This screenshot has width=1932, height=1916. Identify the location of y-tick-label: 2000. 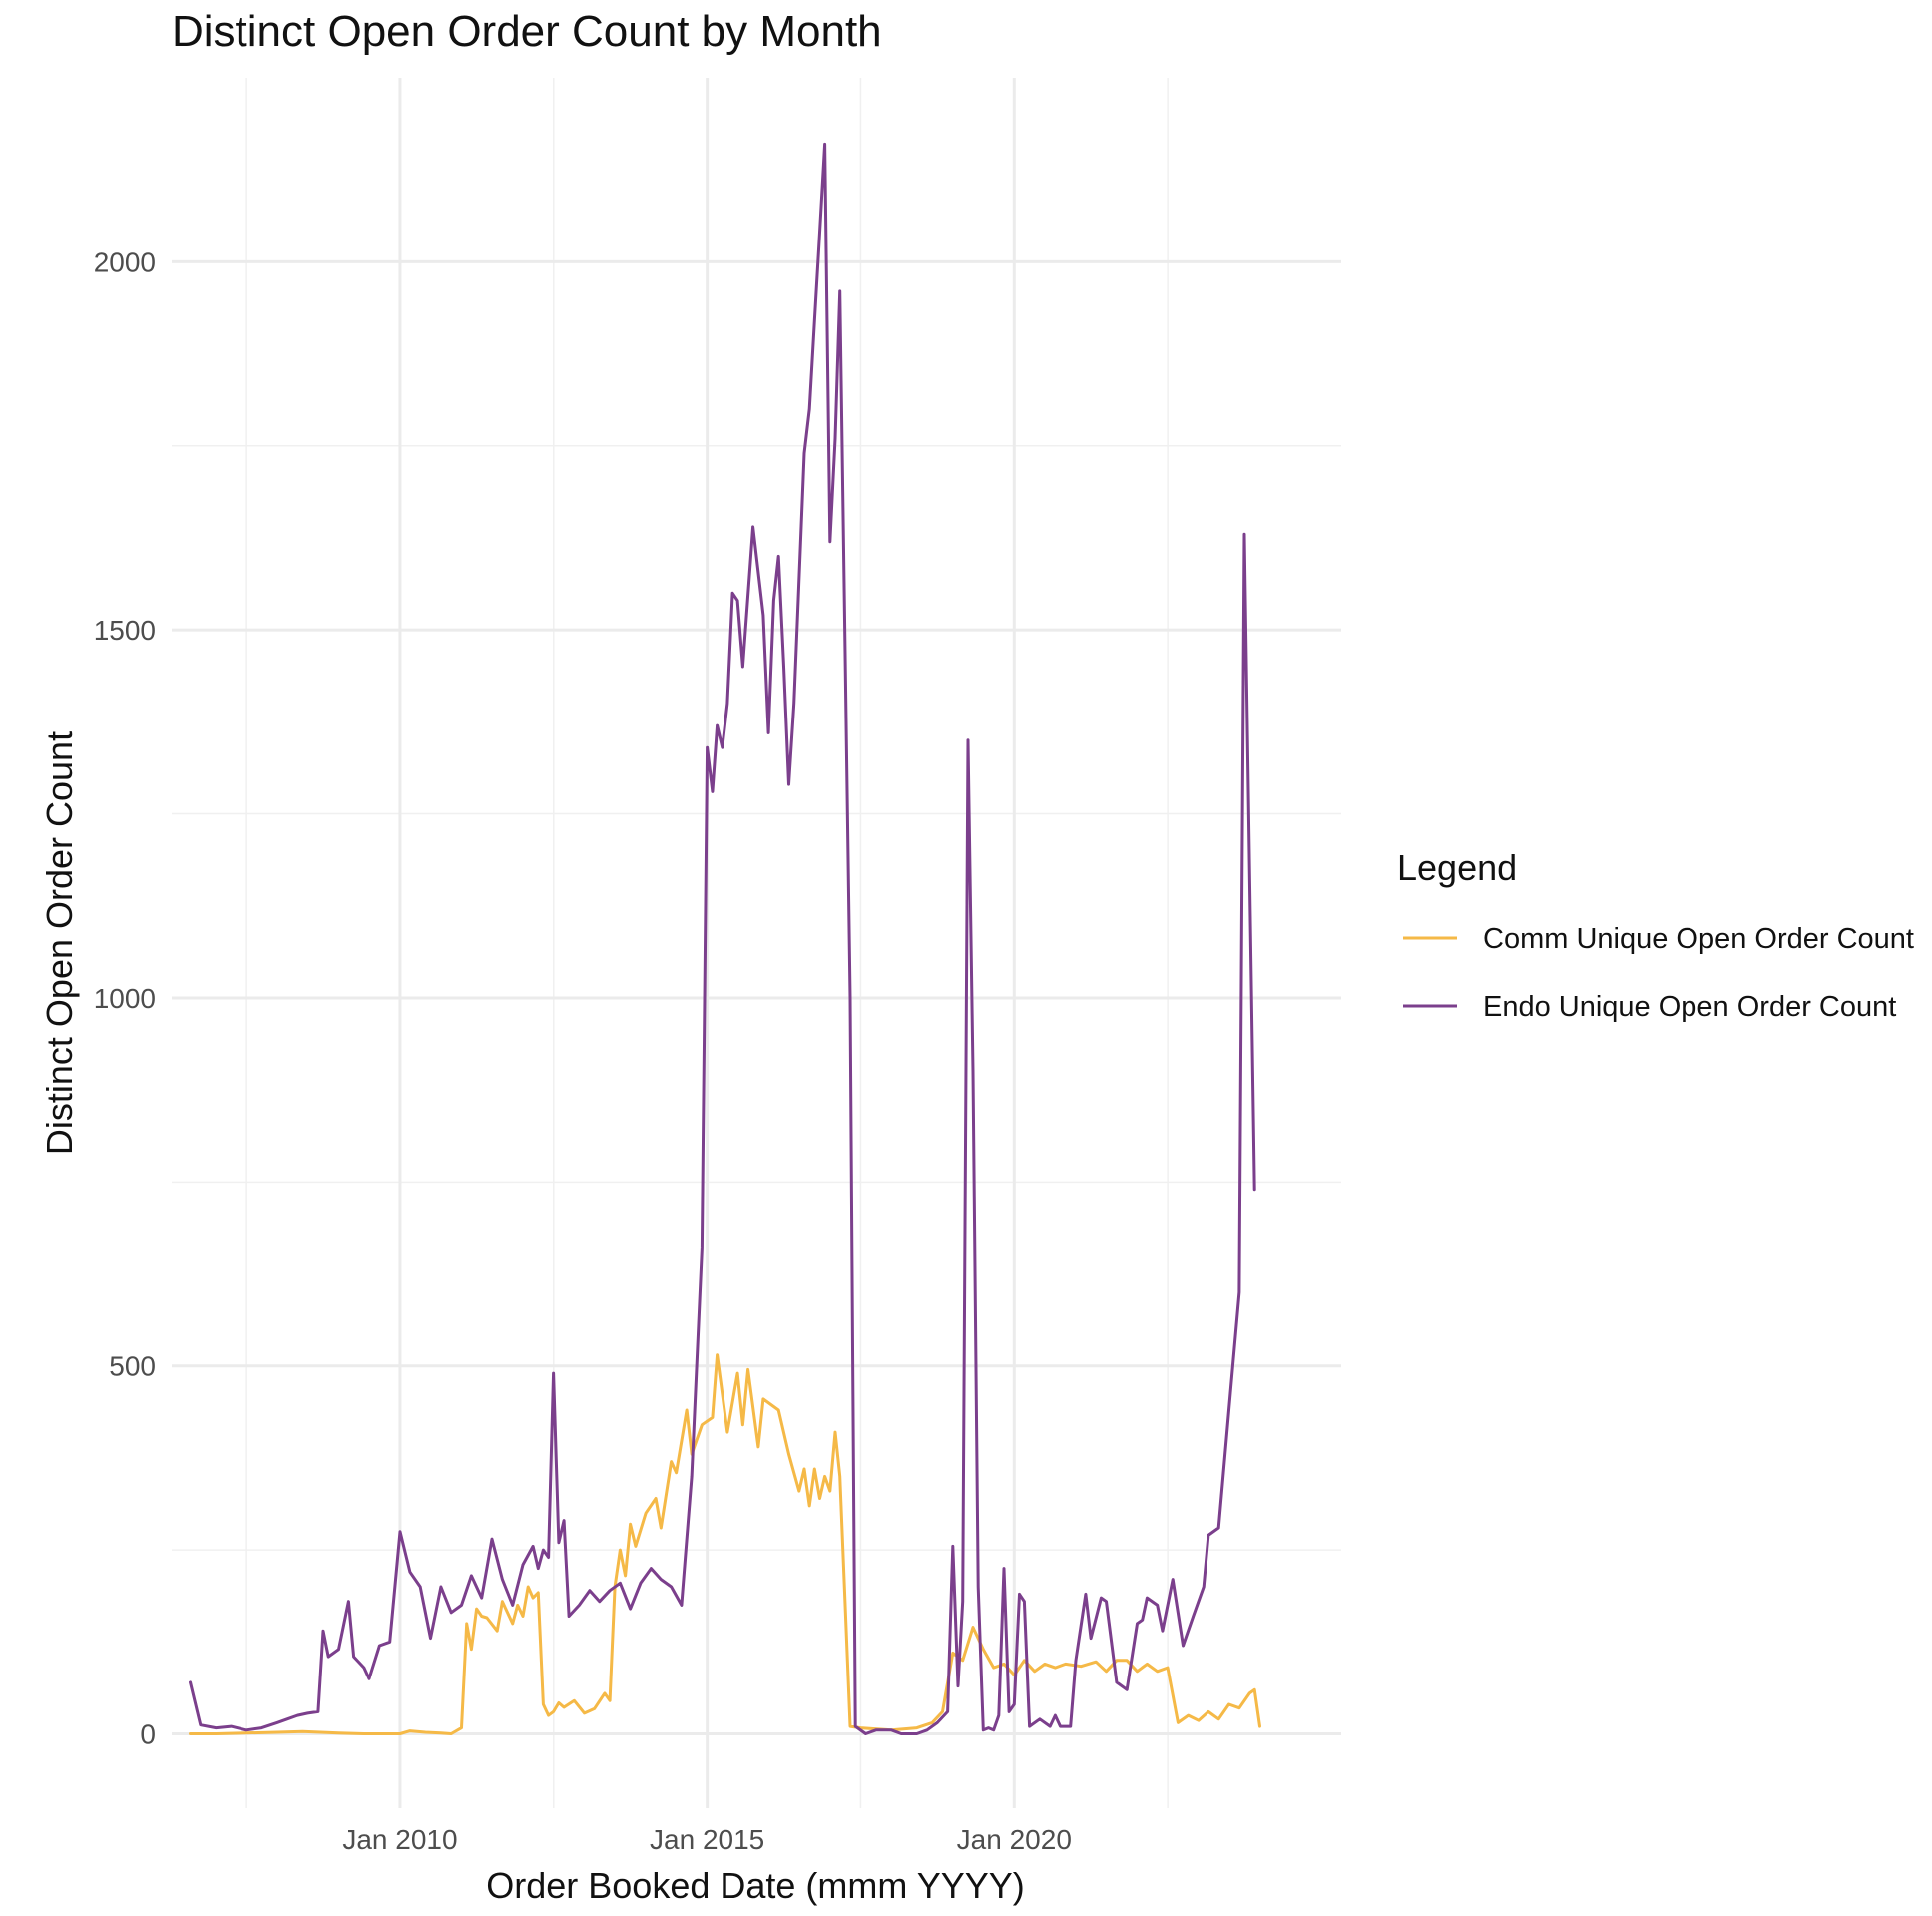
(125, 261).